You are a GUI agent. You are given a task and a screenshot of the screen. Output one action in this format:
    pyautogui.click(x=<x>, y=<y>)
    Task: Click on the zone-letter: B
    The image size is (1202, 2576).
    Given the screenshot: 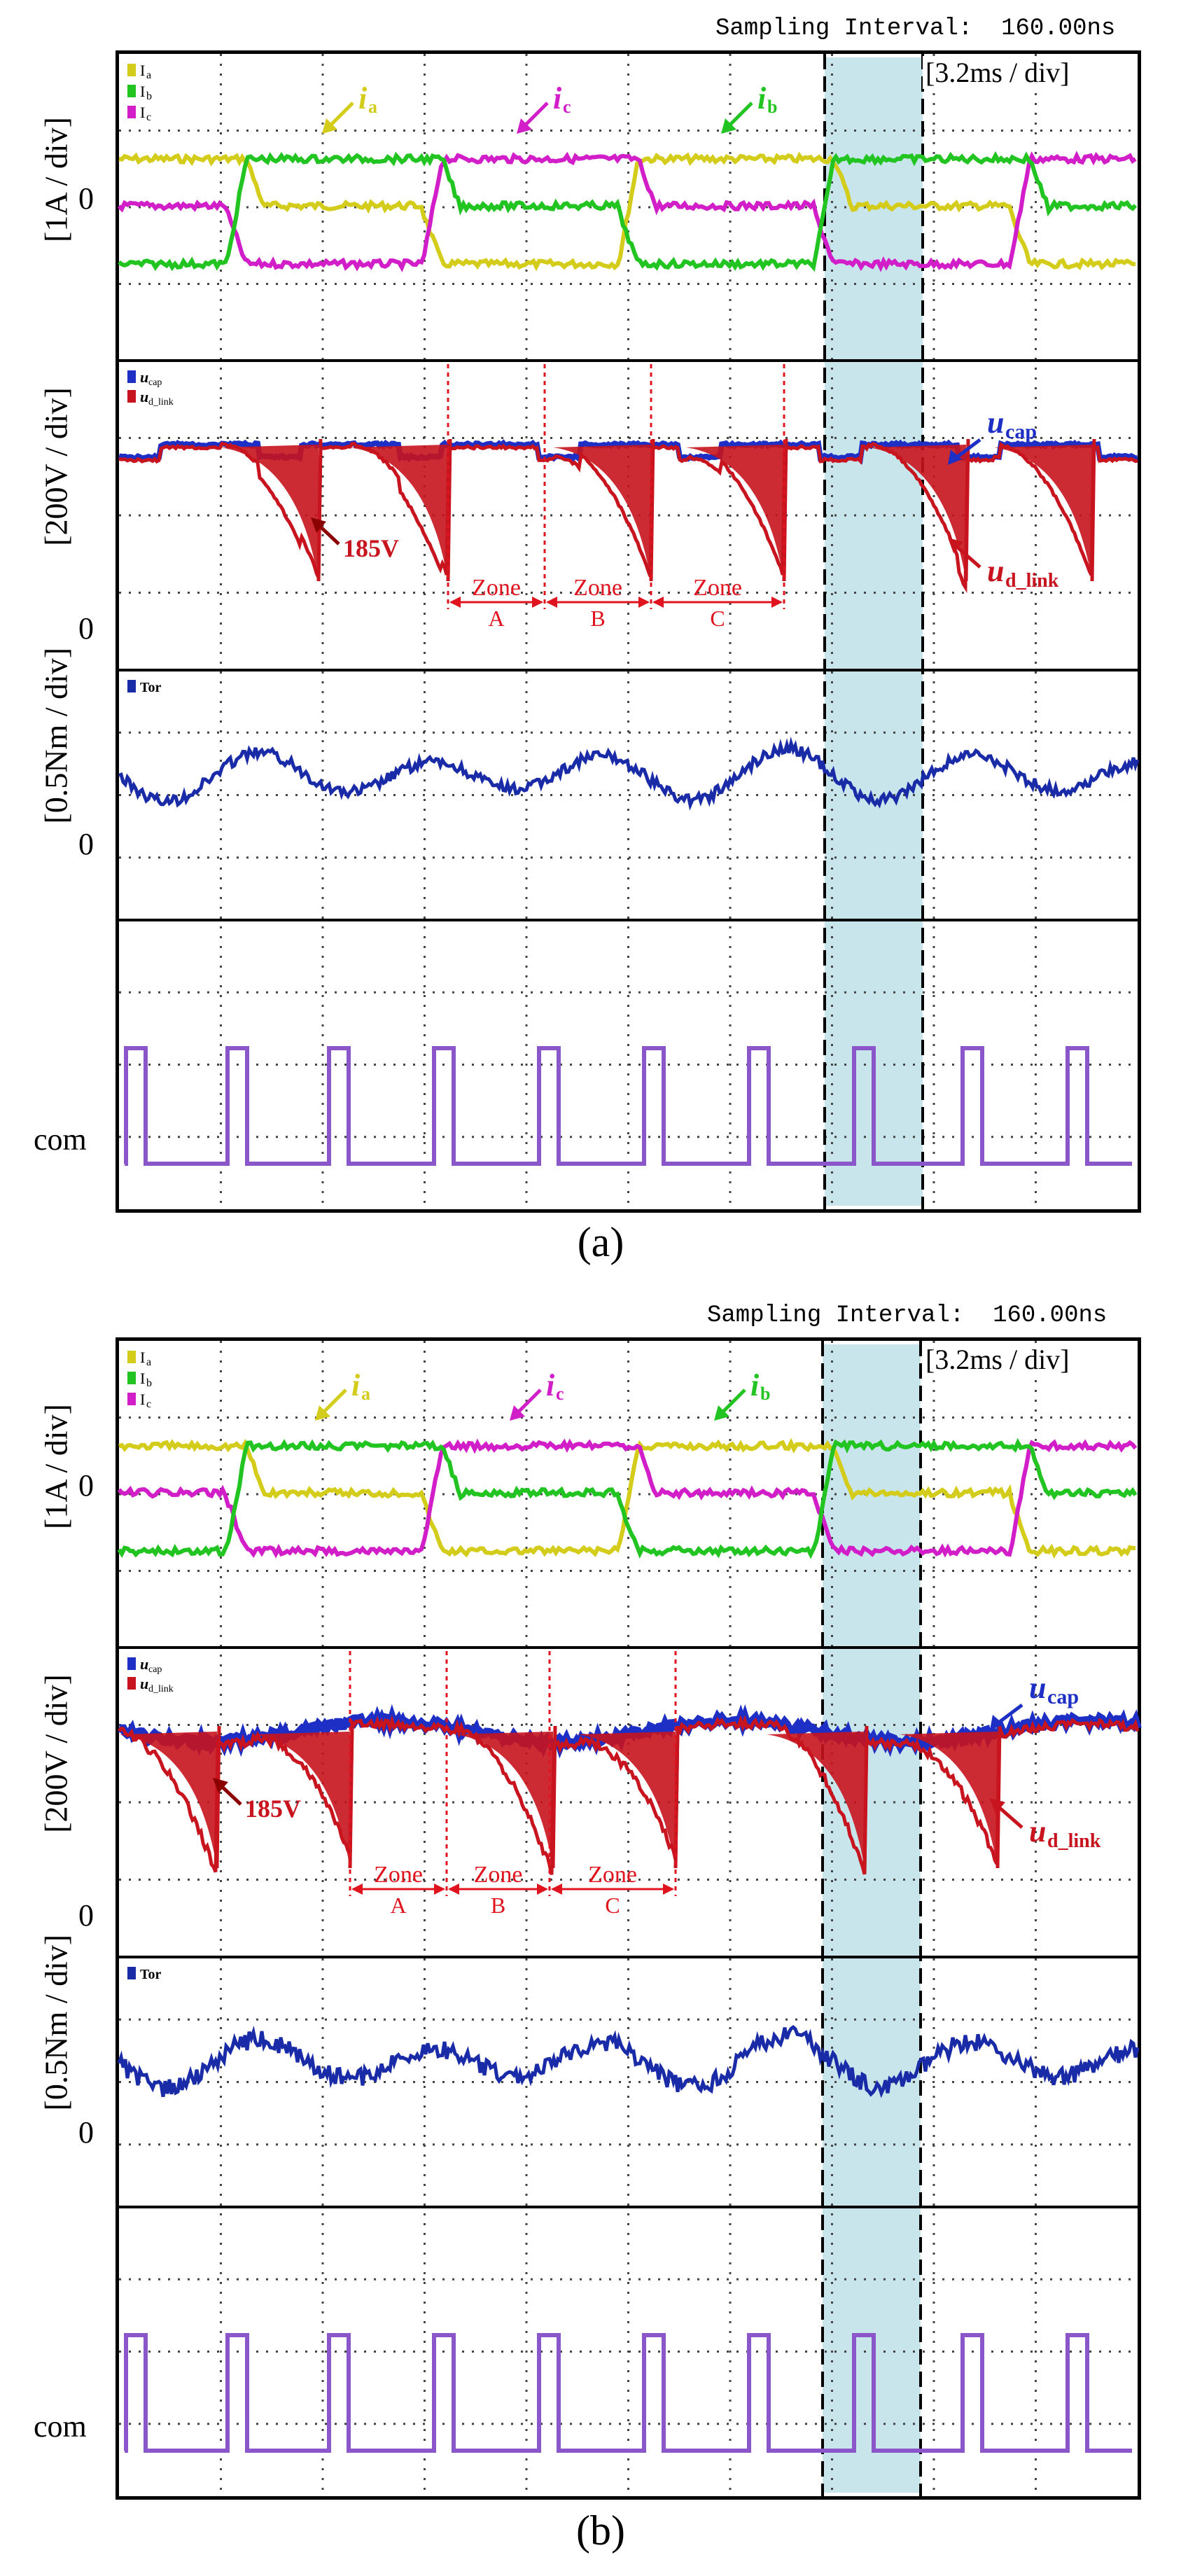 What is the action you would take?
    pyautogui.click(x=498, y=1905)
    